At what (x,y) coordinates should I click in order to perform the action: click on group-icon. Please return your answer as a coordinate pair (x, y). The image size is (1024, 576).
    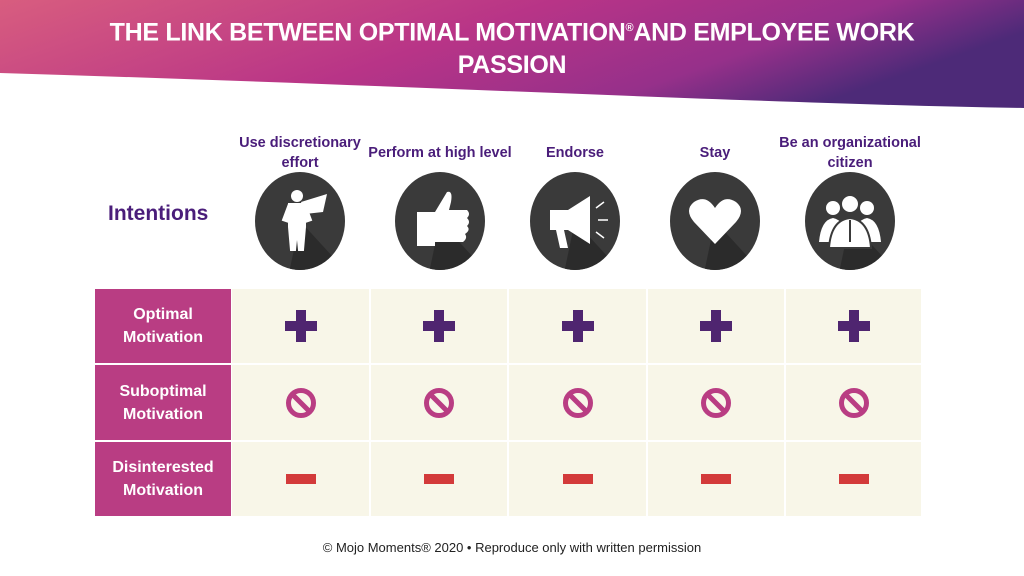
    Looking at the image, I should click on (850, 221).